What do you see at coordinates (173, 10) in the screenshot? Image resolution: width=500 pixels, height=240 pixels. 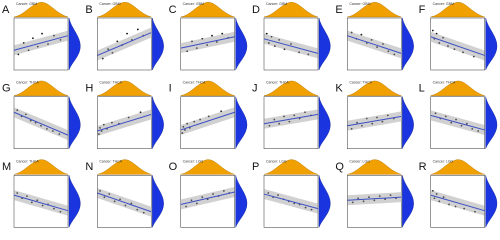 I see `panel-label: C` at bounding box center [173, 10].